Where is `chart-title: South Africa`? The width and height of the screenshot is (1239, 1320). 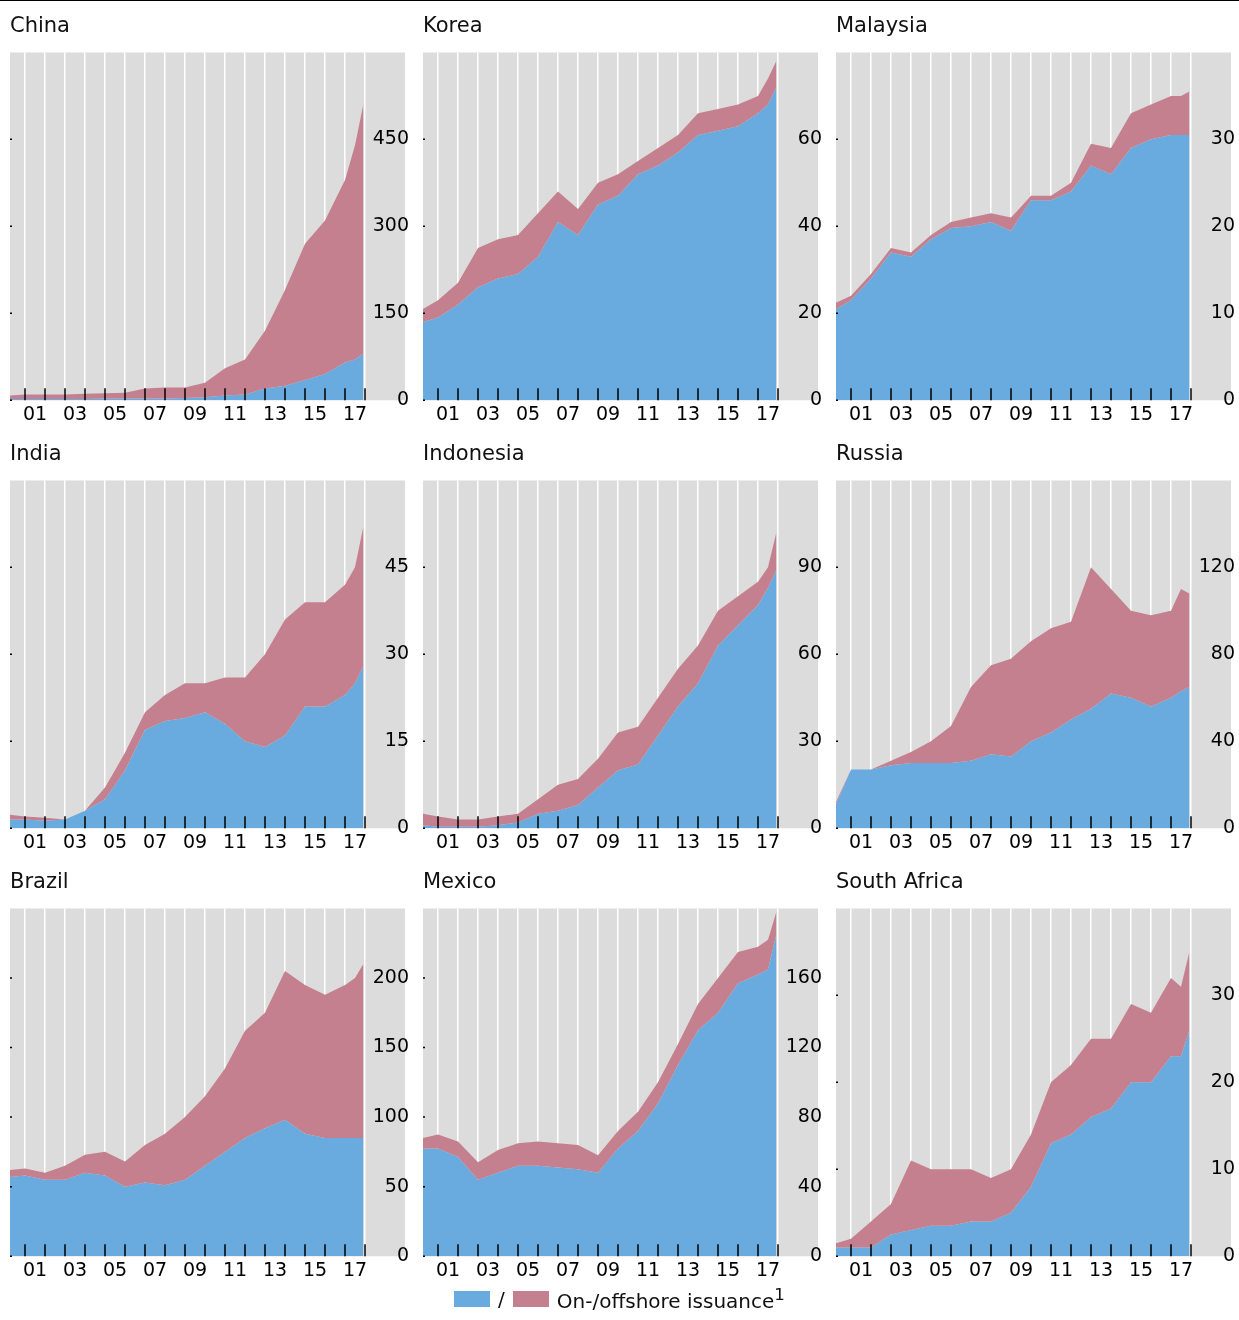 chart-title: South Africa is located at coordinates (900, 880).